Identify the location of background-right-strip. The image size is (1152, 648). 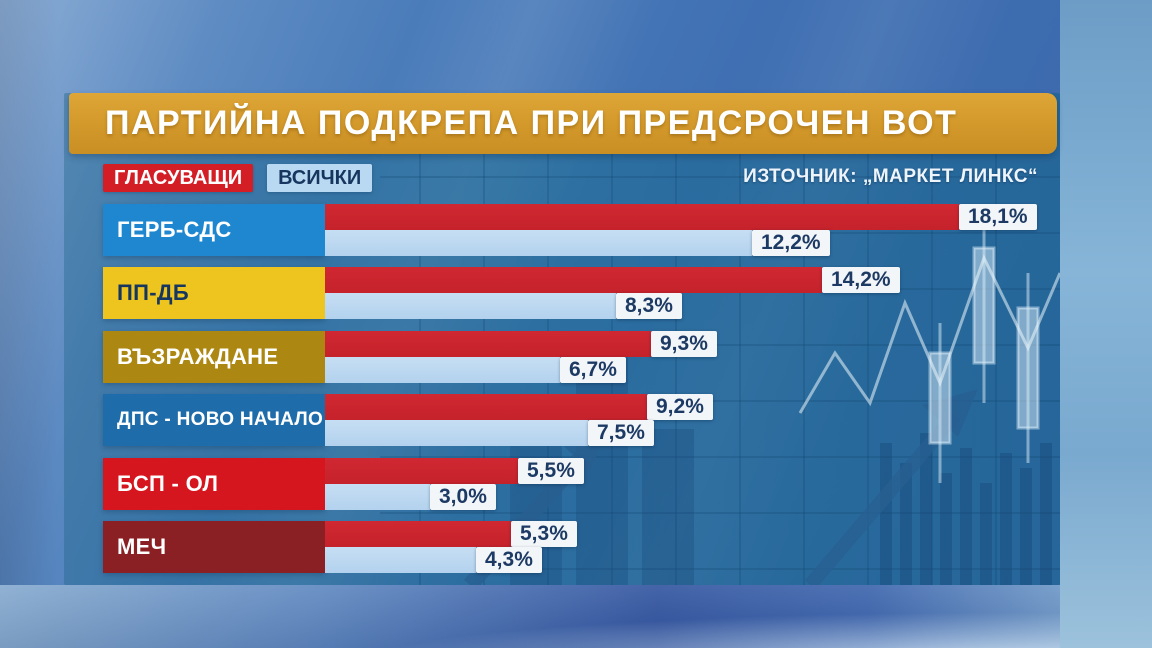
(1106, 324).